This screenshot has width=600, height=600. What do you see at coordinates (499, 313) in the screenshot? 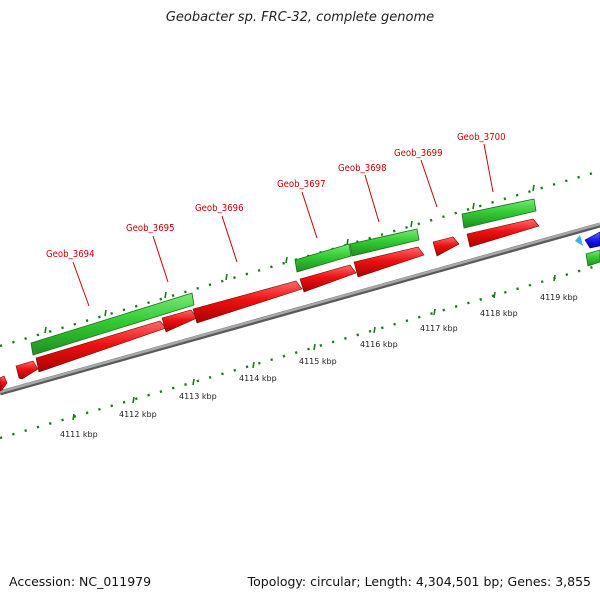
I see `tick-label-4118: 4118 kbp` at bounding box center [499, 313].